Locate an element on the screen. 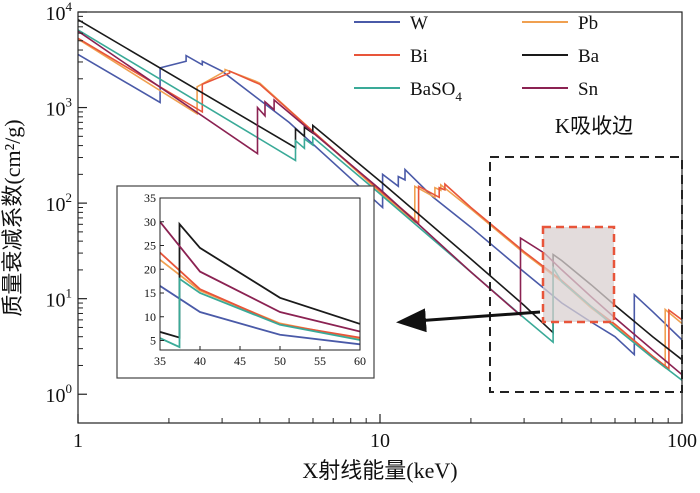 The width and height of the screenshot is (700, 493). k-edge-box is located at coordinates (586, 274).